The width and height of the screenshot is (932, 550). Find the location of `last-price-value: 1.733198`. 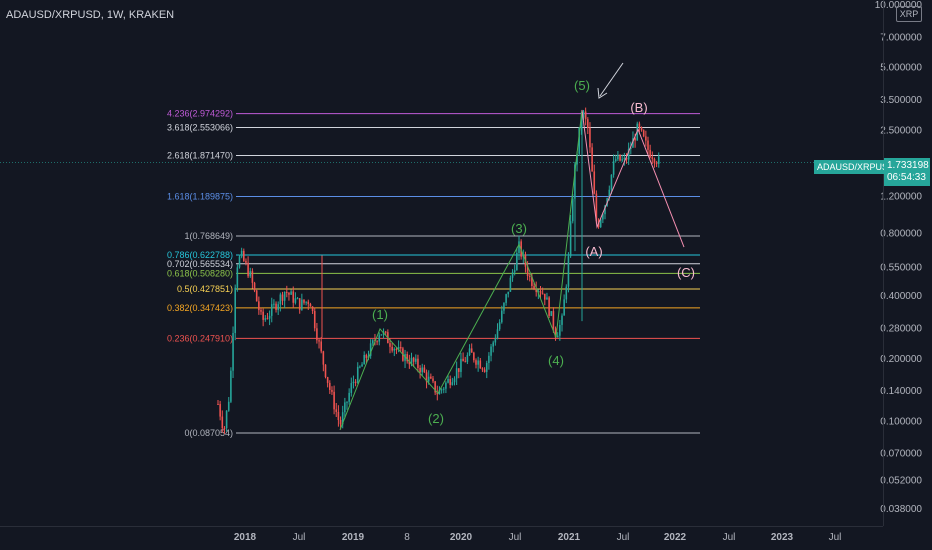

last-price-value: 1.733198 is located at coordinates (908, 165).